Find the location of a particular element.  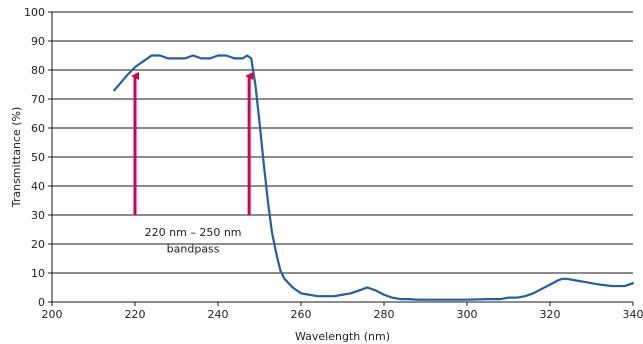

y-tick-label-40: 40 is located at coordinates (38, 186).